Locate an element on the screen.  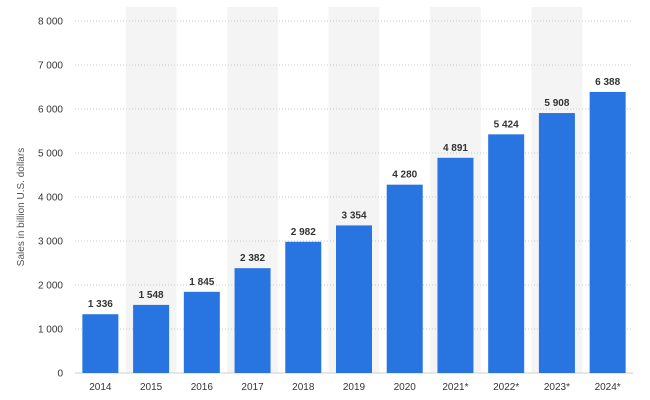
y-axis-title: Sales in billion U.S. dollars is located at coordinates (21, 207).